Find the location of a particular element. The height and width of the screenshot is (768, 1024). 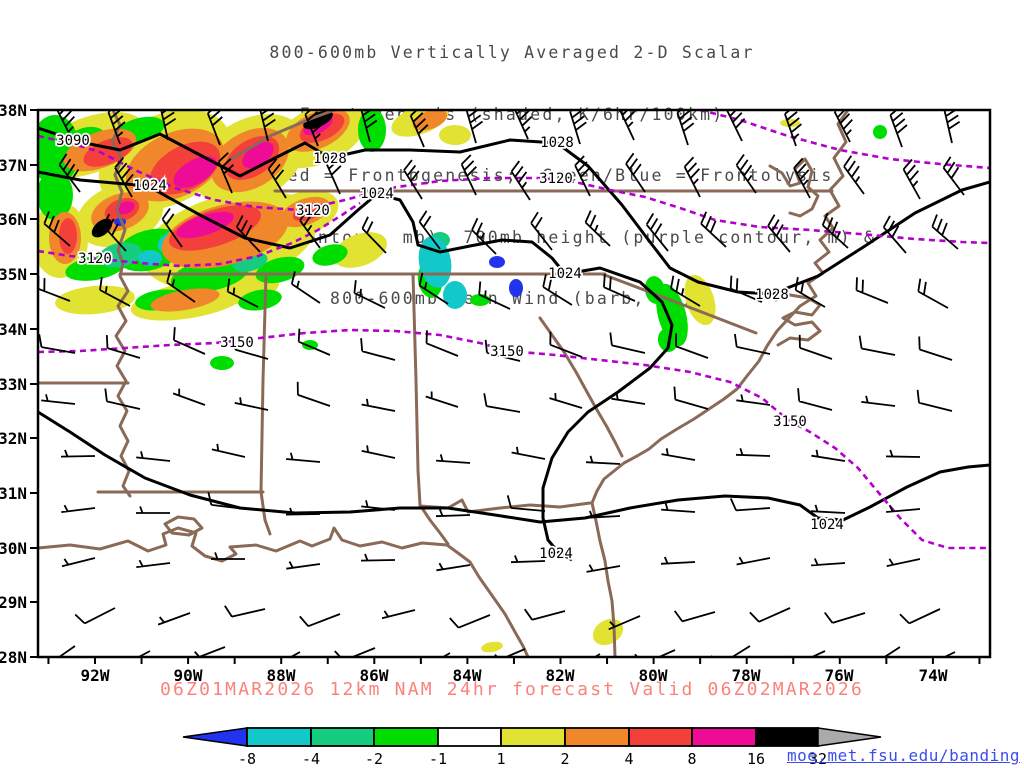

lat-tick-label: 30N is located at coordinates (13, 548).